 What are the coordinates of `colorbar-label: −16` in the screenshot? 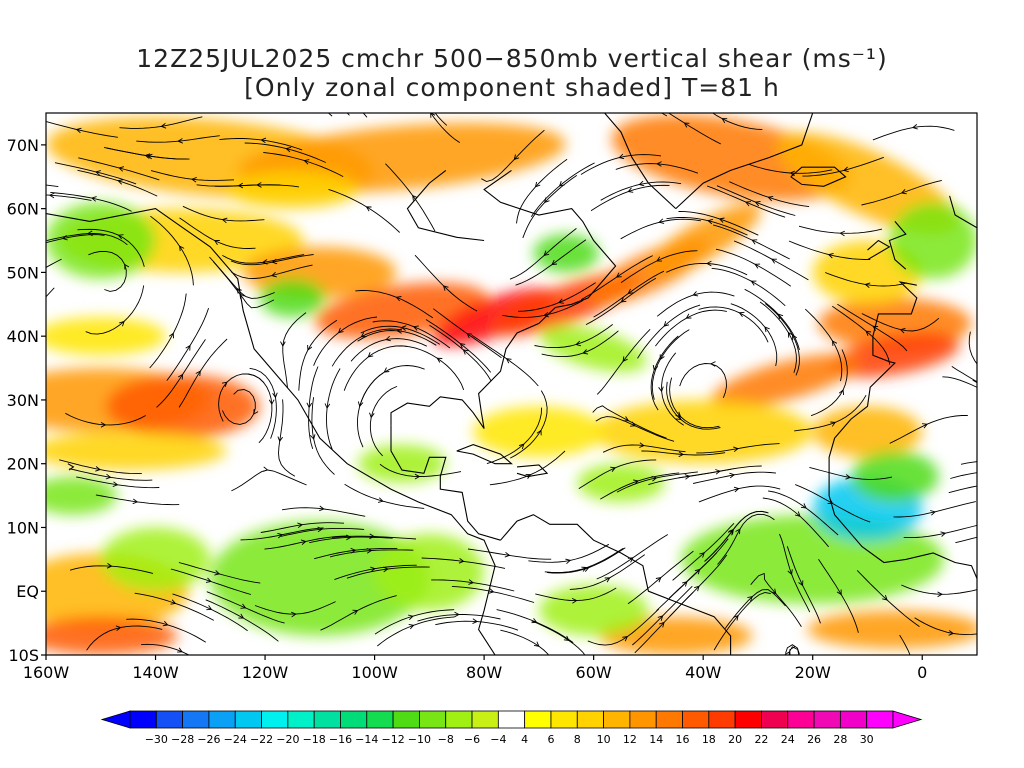 It's located at (340, 739).